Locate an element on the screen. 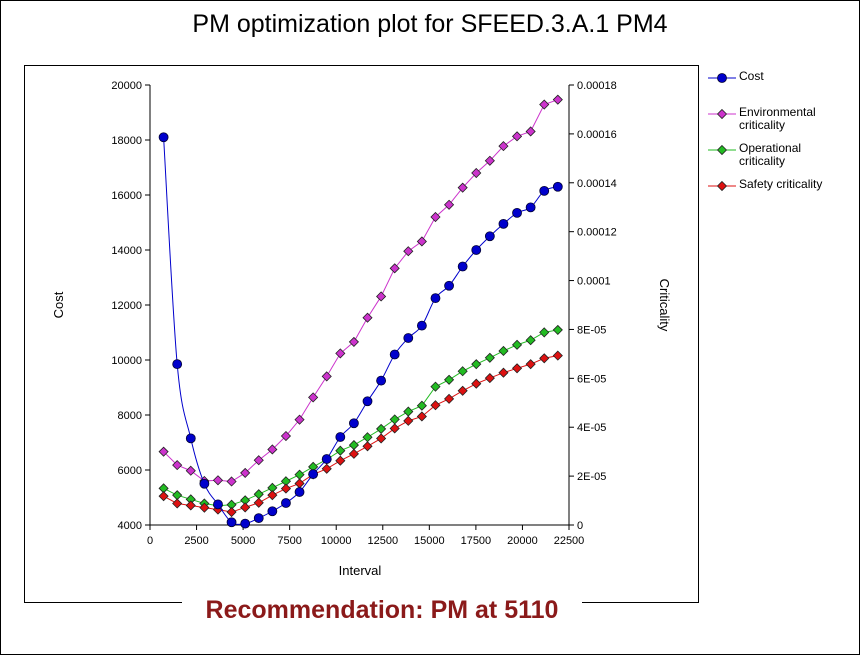  legend-label: Environmental criticality is located at coordinates (777, 118).